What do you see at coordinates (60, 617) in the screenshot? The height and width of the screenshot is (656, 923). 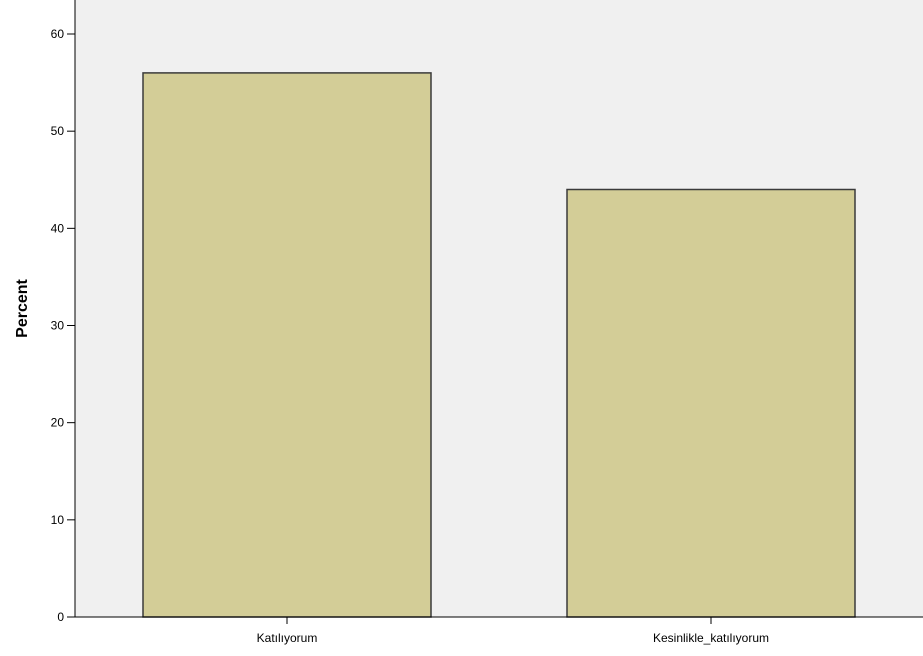 I see `y-tick-label: 0` at bounding box center [60, 617].